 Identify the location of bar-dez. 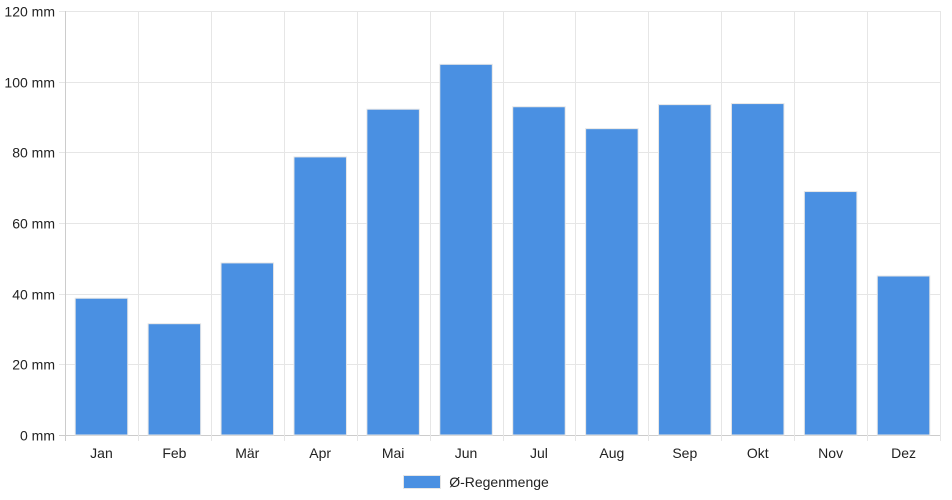
(903, 355).